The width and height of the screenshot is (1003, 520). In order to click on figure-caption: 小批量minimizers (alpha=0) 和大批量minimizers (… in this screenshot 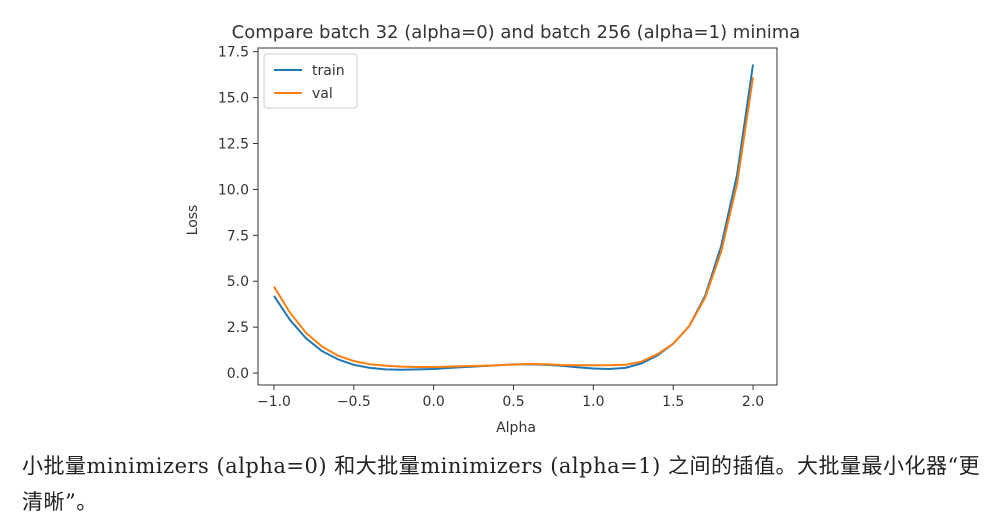, I will do `click(501, 484)`.